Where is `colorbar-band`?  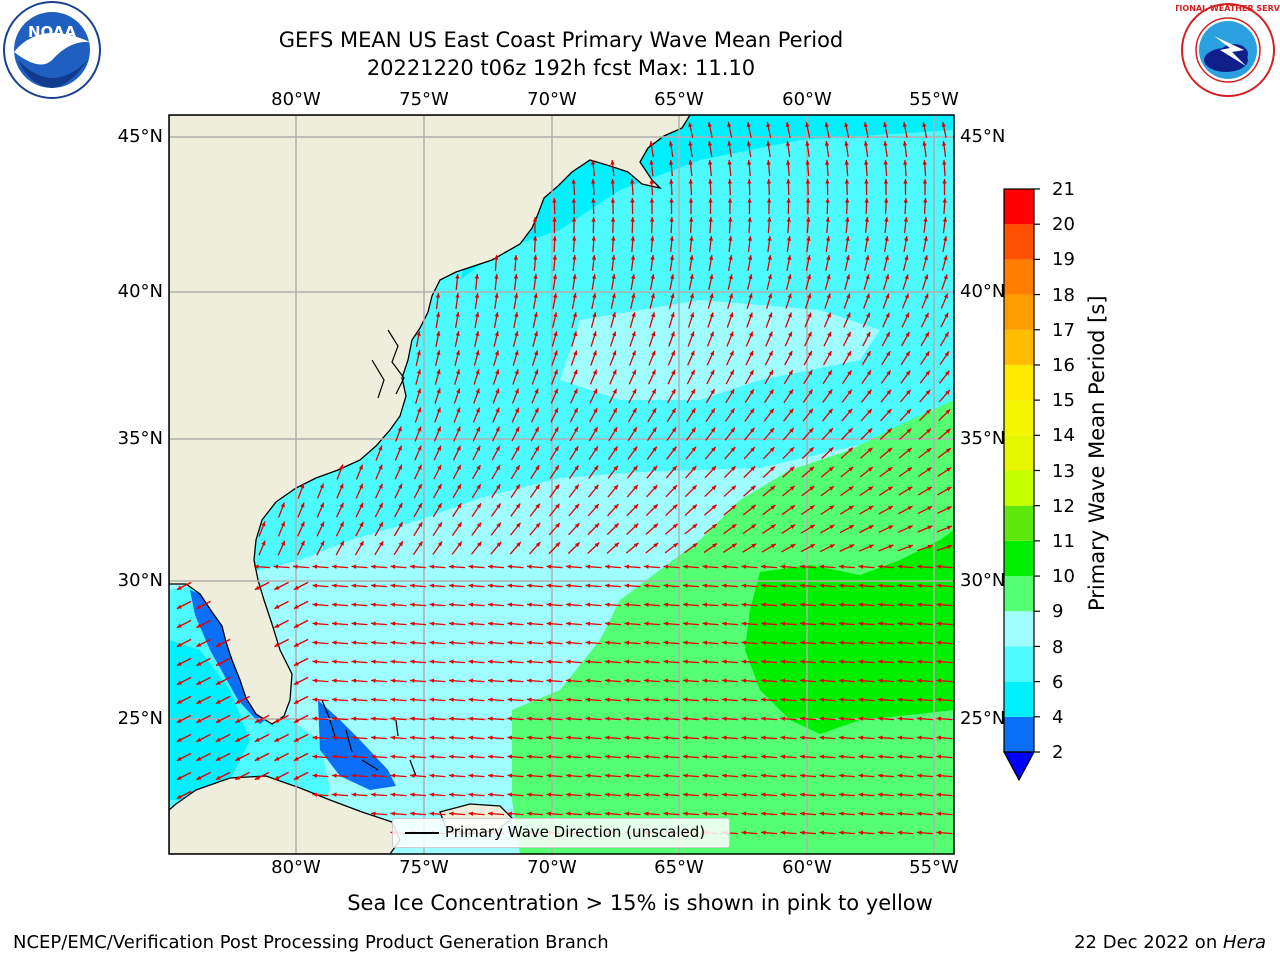
colorbar-band is located at coordinates (1019, 664).